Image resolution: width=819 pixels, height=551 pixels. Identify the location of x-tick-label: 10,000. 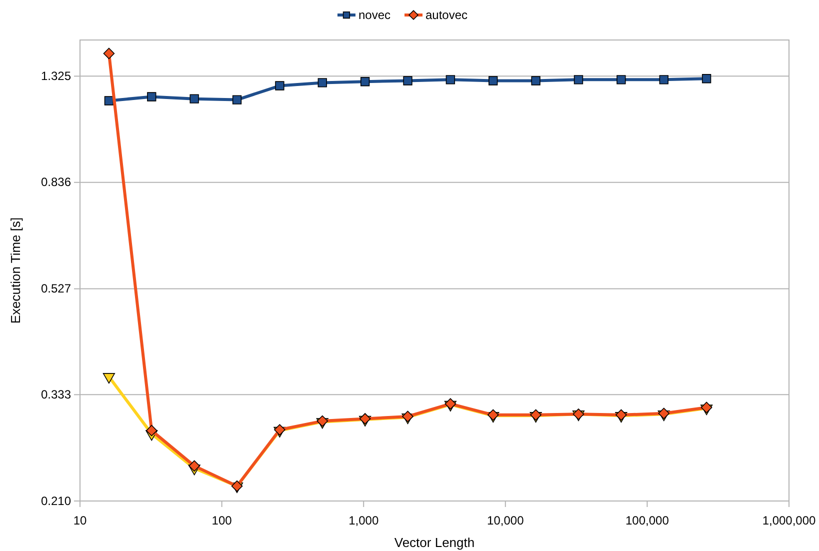
(505, 520).